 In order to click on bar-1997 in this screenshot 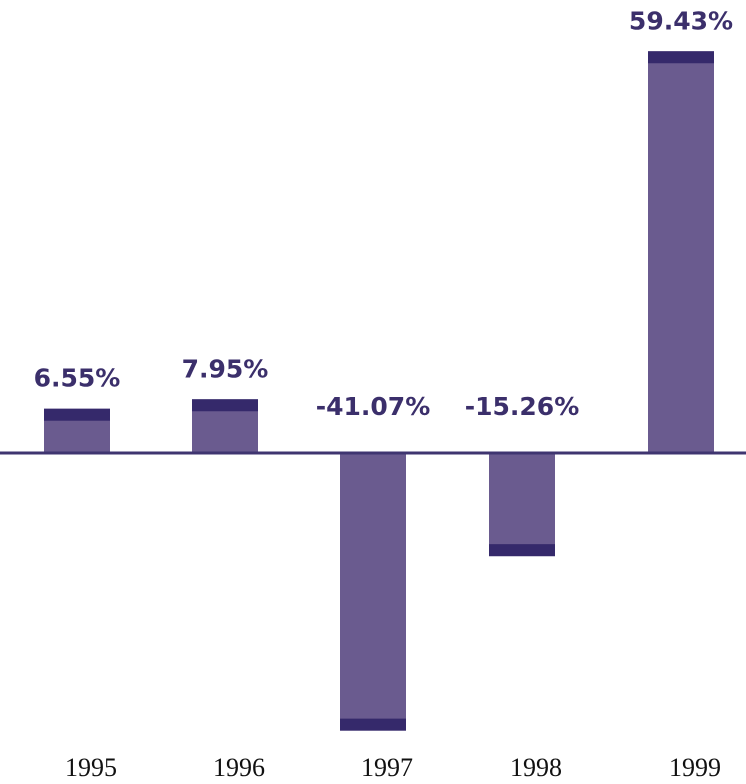, I will do `click(373, 592)`.